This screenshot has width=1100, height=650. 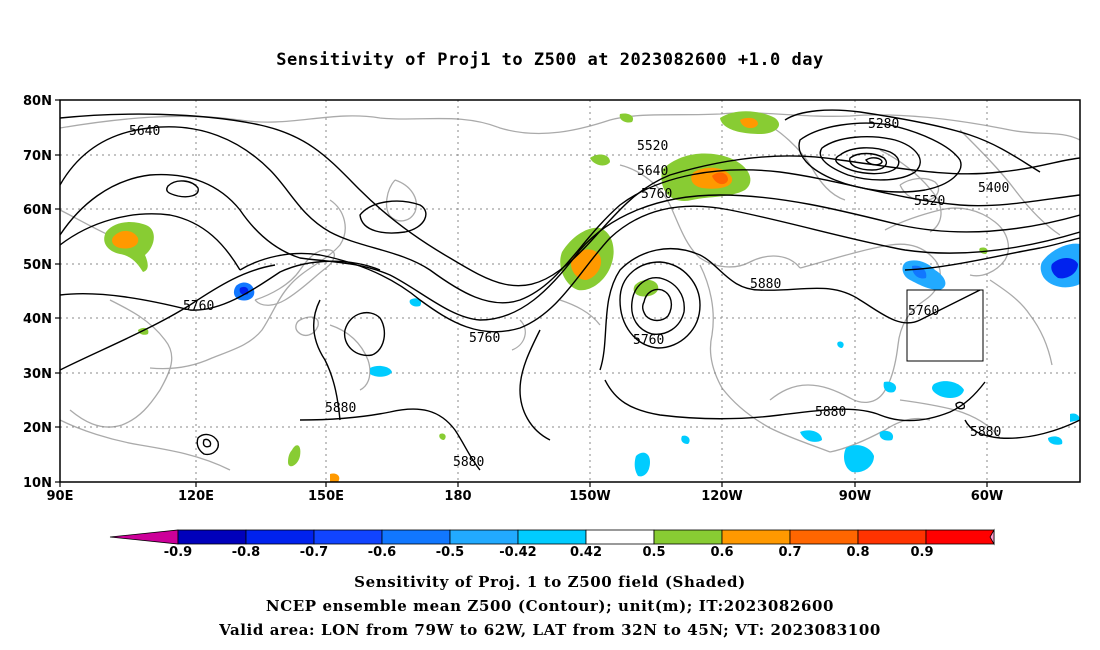 I want to click on colorbar-label: 0.8, so click(x=857, y=552).